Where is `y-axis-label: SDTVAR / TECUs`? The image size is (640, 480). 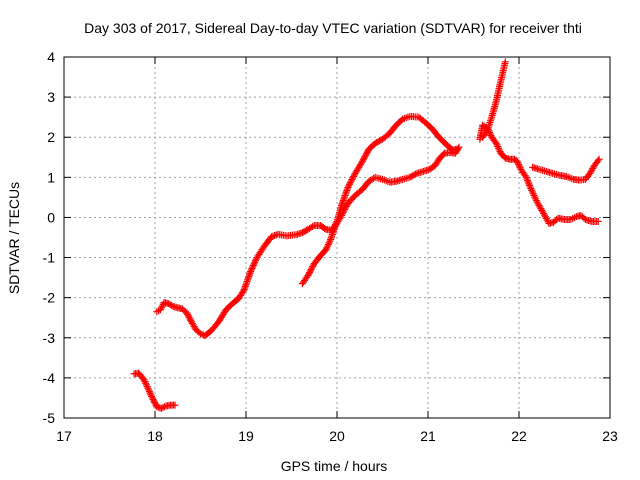
y-axis-label: SDTVAR / TECUs is located at coordinates (14, 238).